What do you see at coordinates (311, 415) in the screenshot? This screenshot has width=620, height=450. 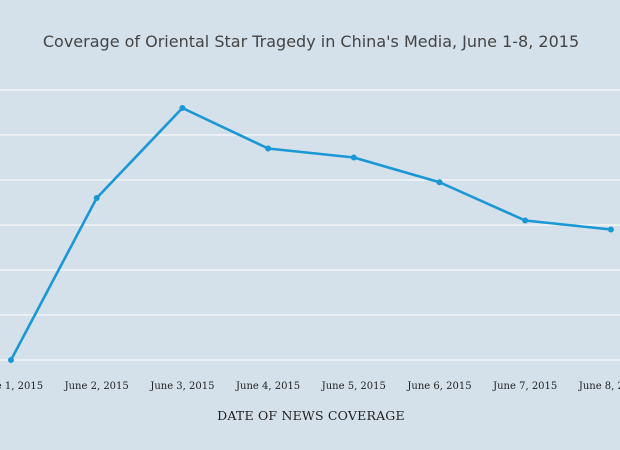 I see `x-axis-label: DATE OF NEWS COVERAGE` at bounding box center [311, 415].